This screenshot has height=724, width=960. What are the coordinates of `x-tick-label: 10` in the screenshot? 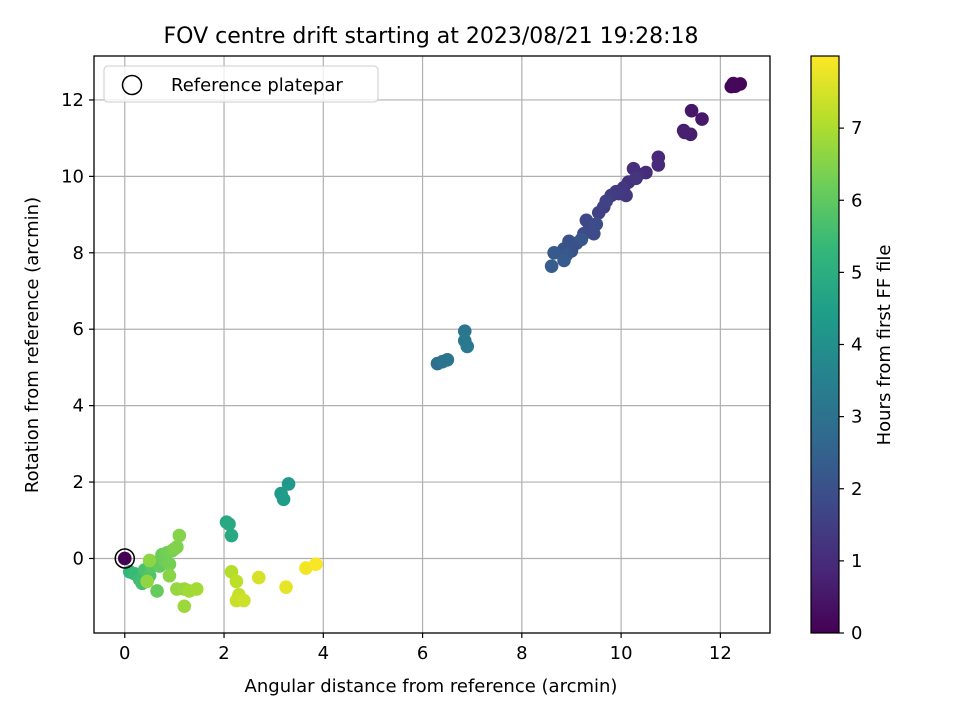 It's located at (621, 653).